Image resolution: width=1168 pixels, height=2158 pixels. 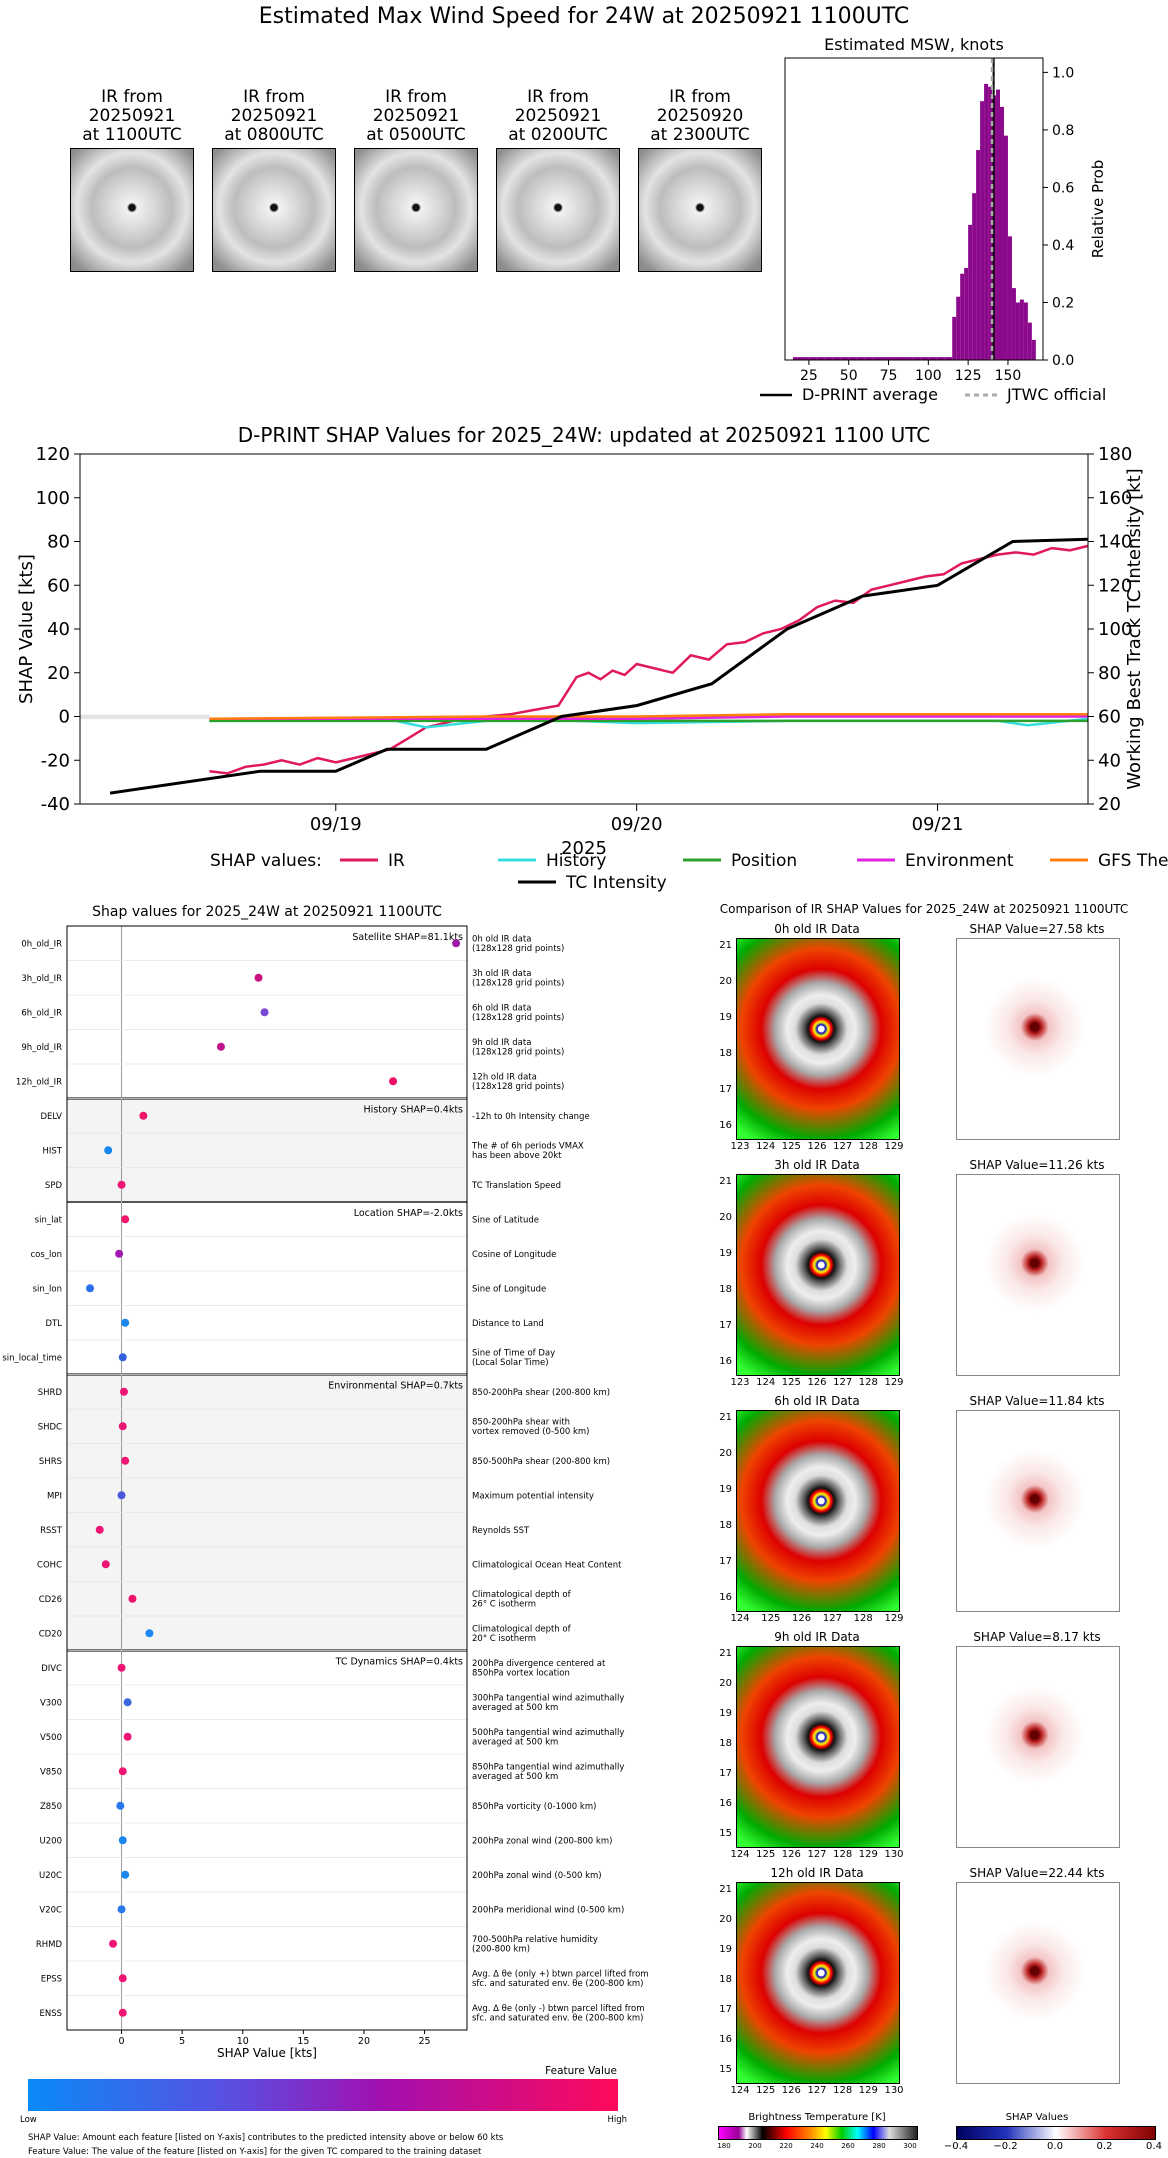 I want to click on feature-label: COHC, so click(x=49, y=1565).